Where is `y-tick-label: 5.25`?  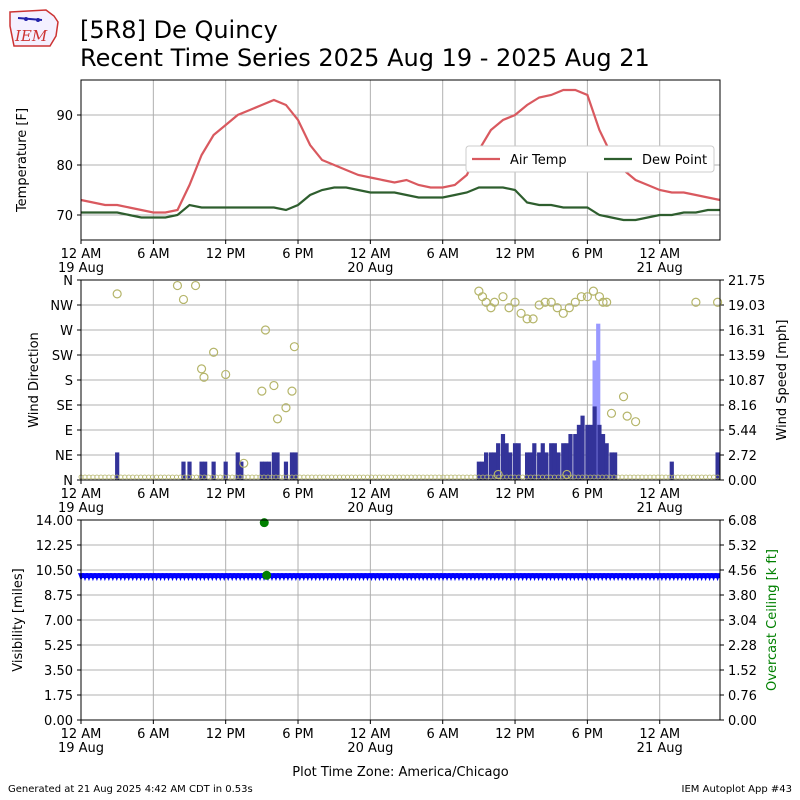
y-tick-label: 5.25 is located at coordinates (58, 646).